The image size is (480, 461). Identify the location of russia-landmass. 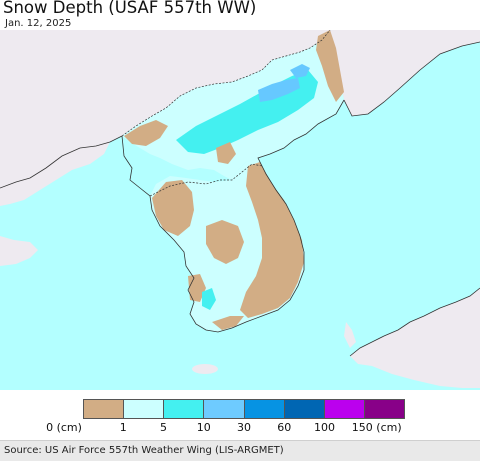
(405, 73).